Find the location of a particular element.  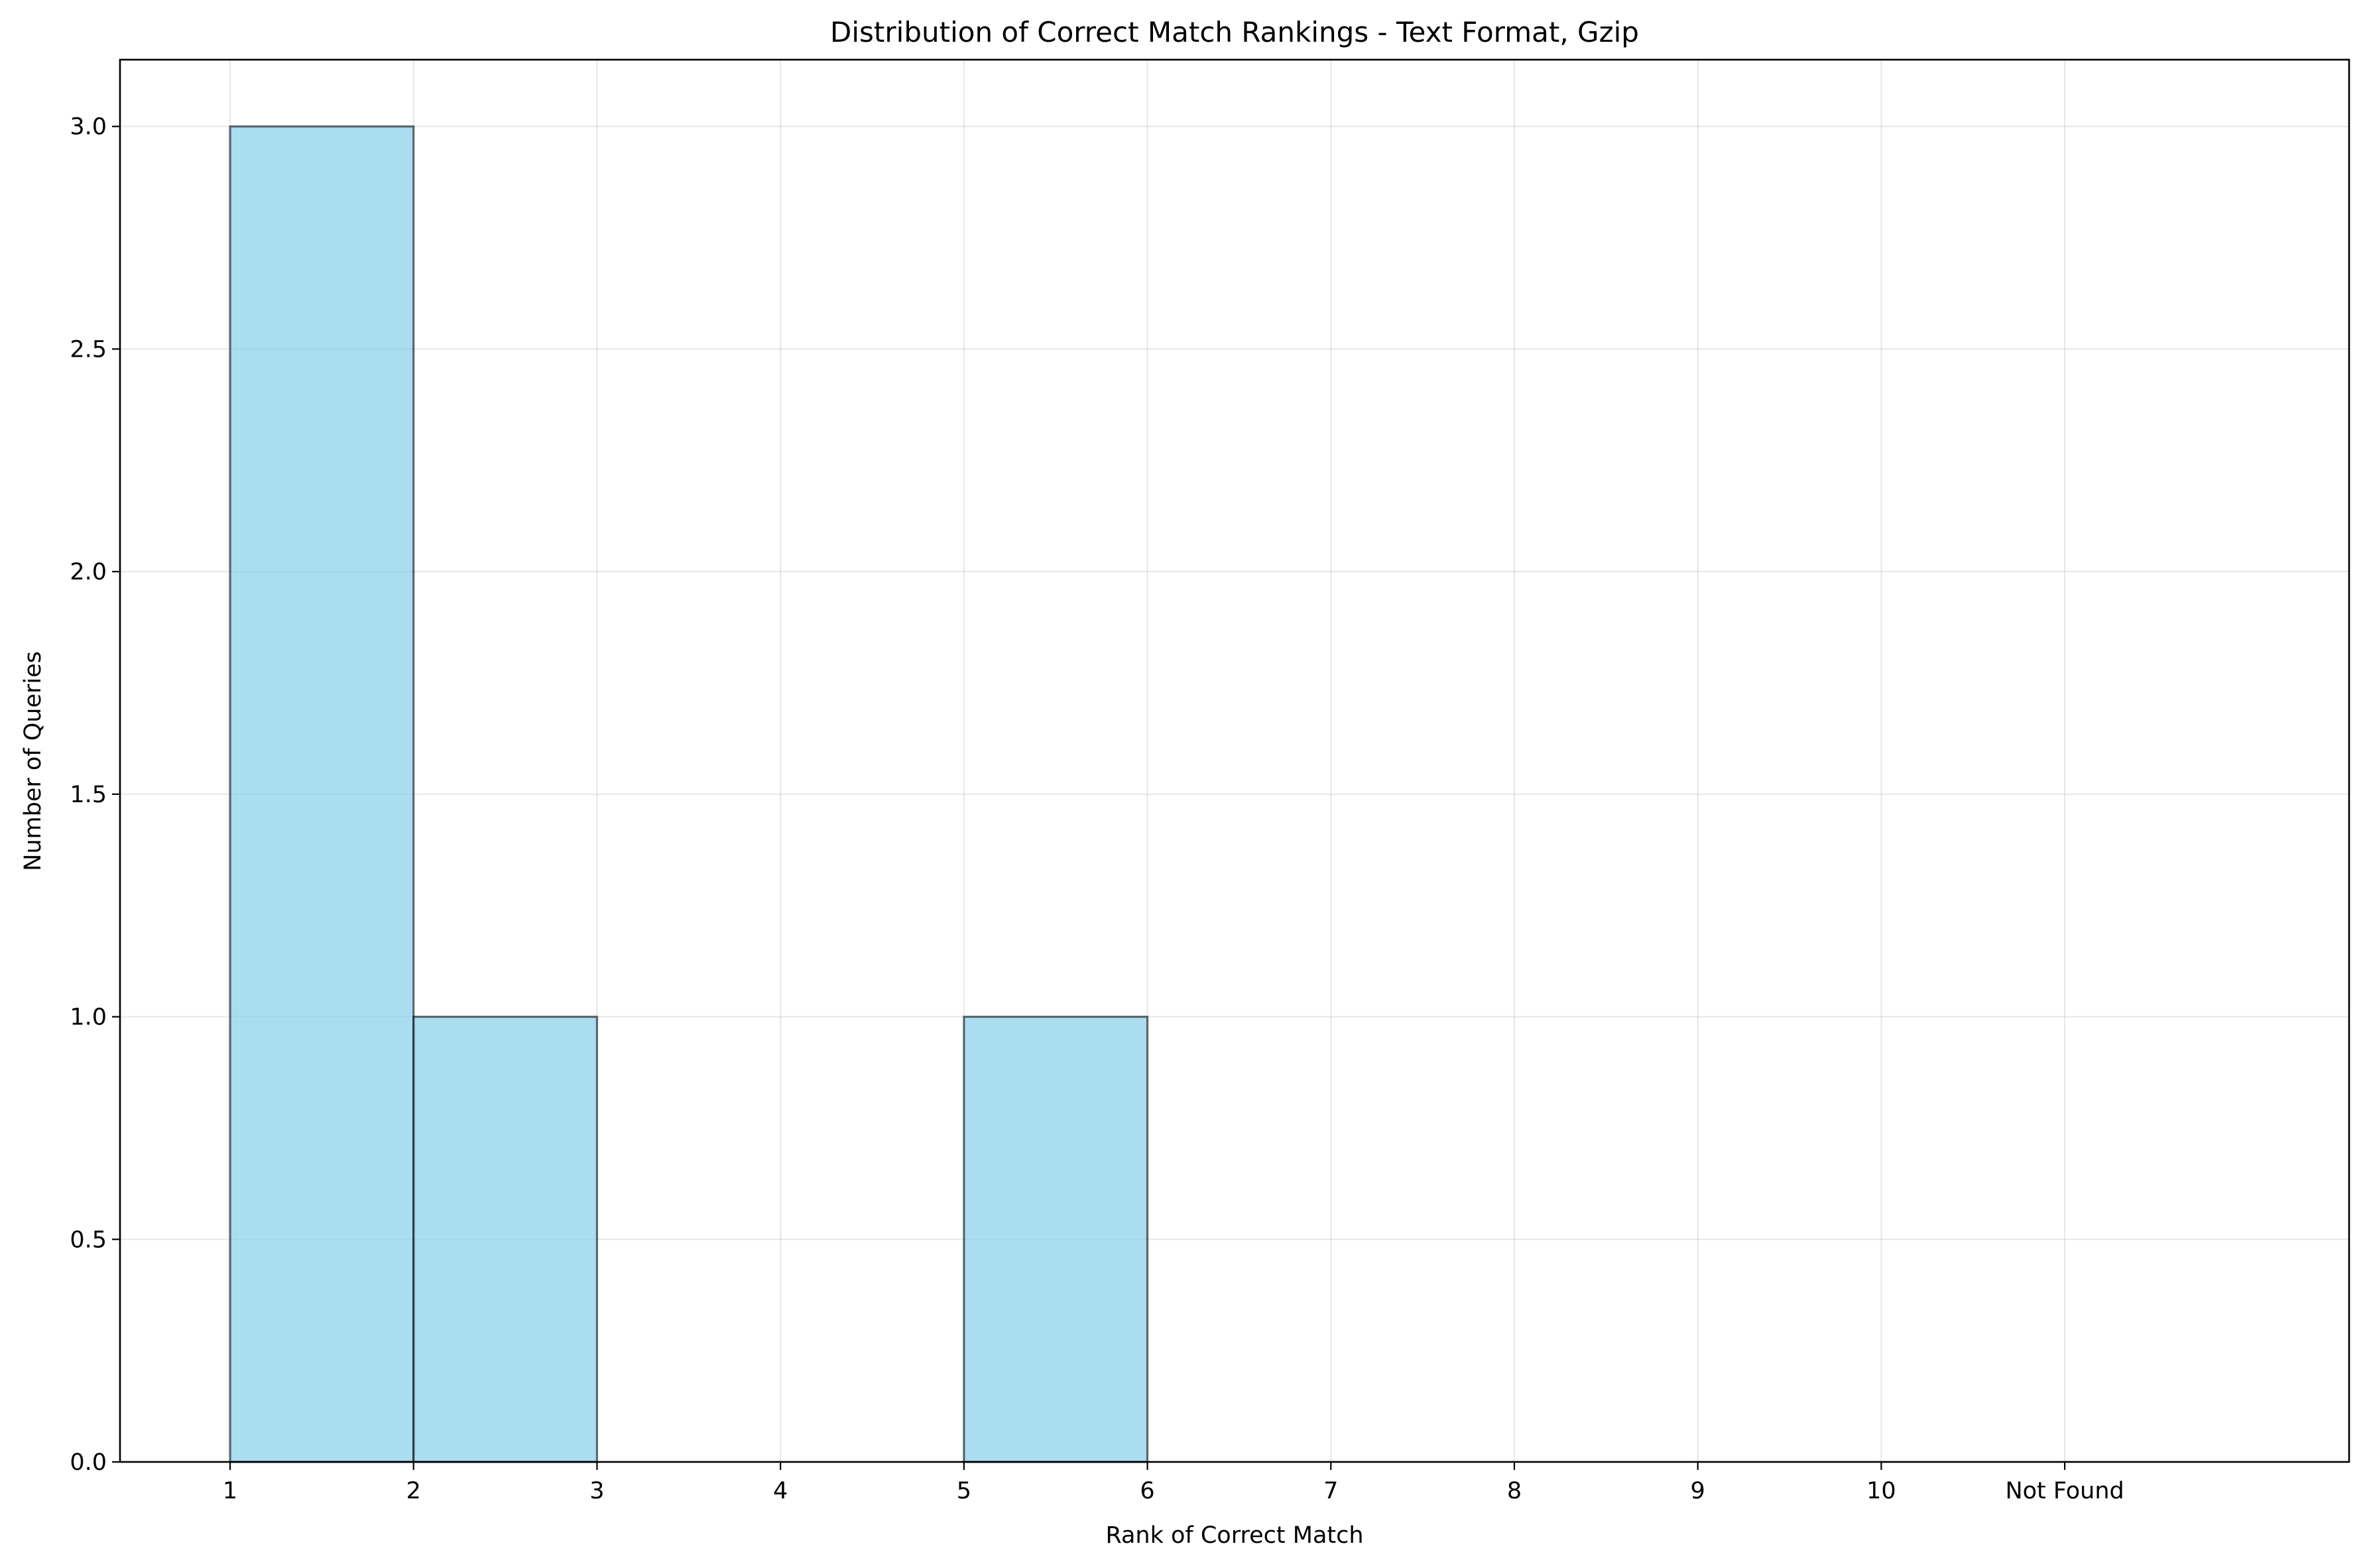

y-tick-label: 0.5 is located at coordinates (89, 1240).